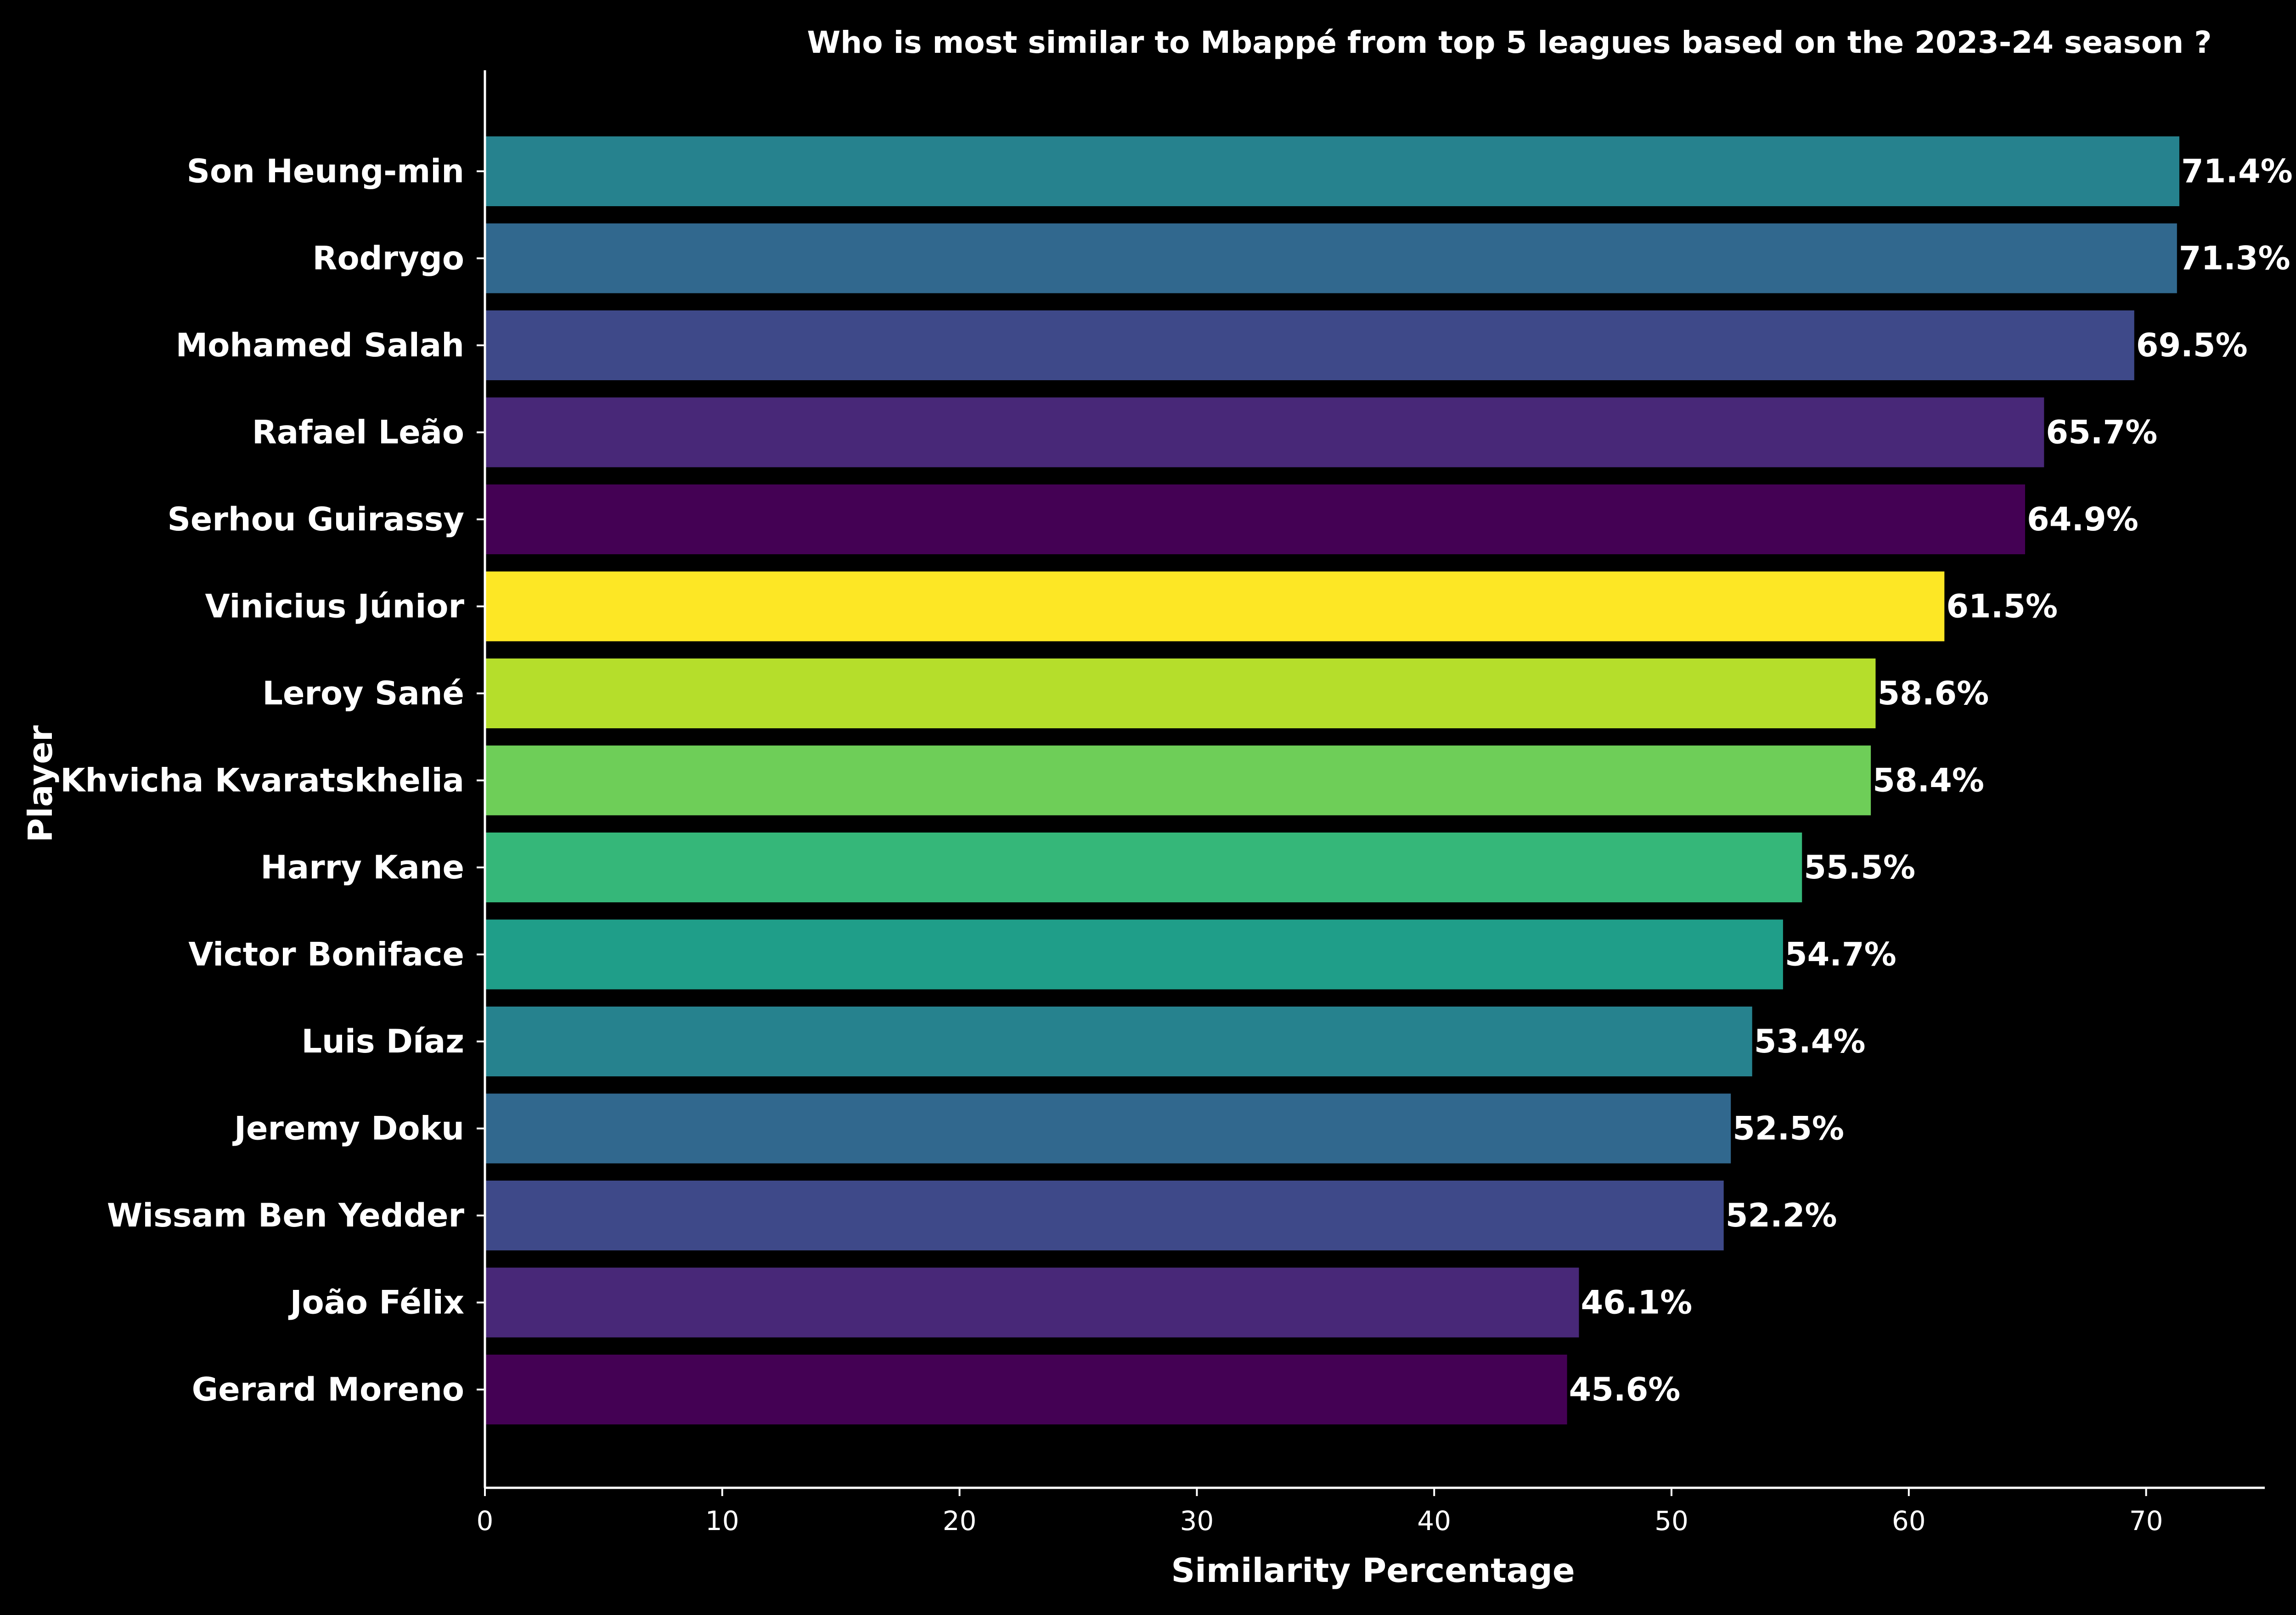 The image size is (2296, 1615). I want to click on x-tick-label: 50, so click(1671, 1521).